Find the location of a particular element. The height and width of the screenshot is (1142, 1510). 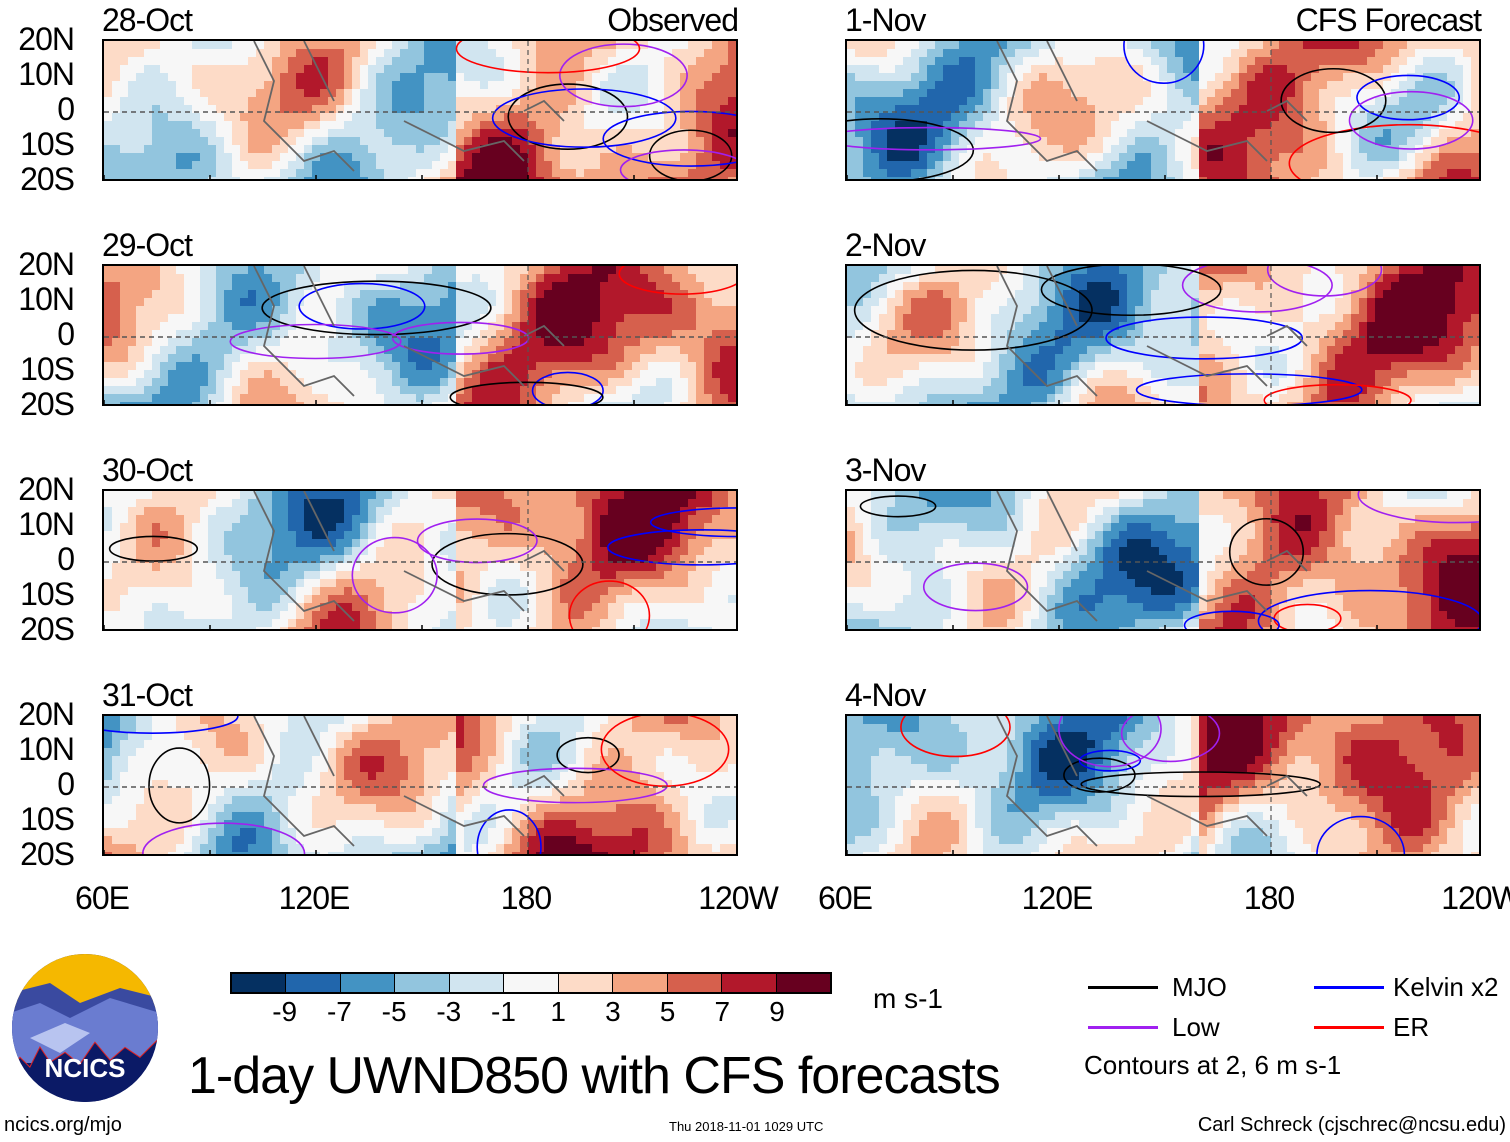

contour-line is located at coordinates (526, 392).